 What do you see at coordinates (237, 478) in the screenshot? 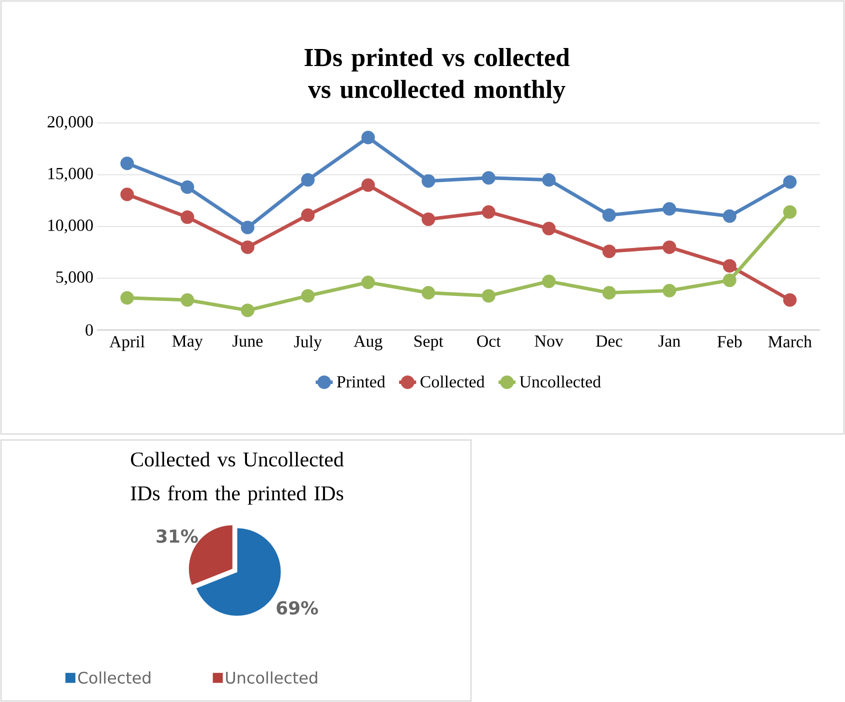
I see `chart-title: Collected vs Uncollected IDs from the printed IDs` at bounding box center [237, 478].